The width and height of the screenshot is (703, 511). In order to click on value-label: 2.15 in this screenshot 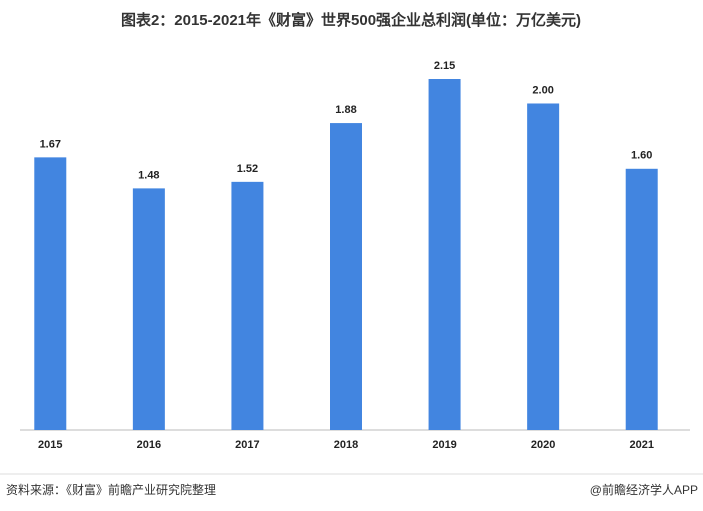, I will do `click(444, 66)`.